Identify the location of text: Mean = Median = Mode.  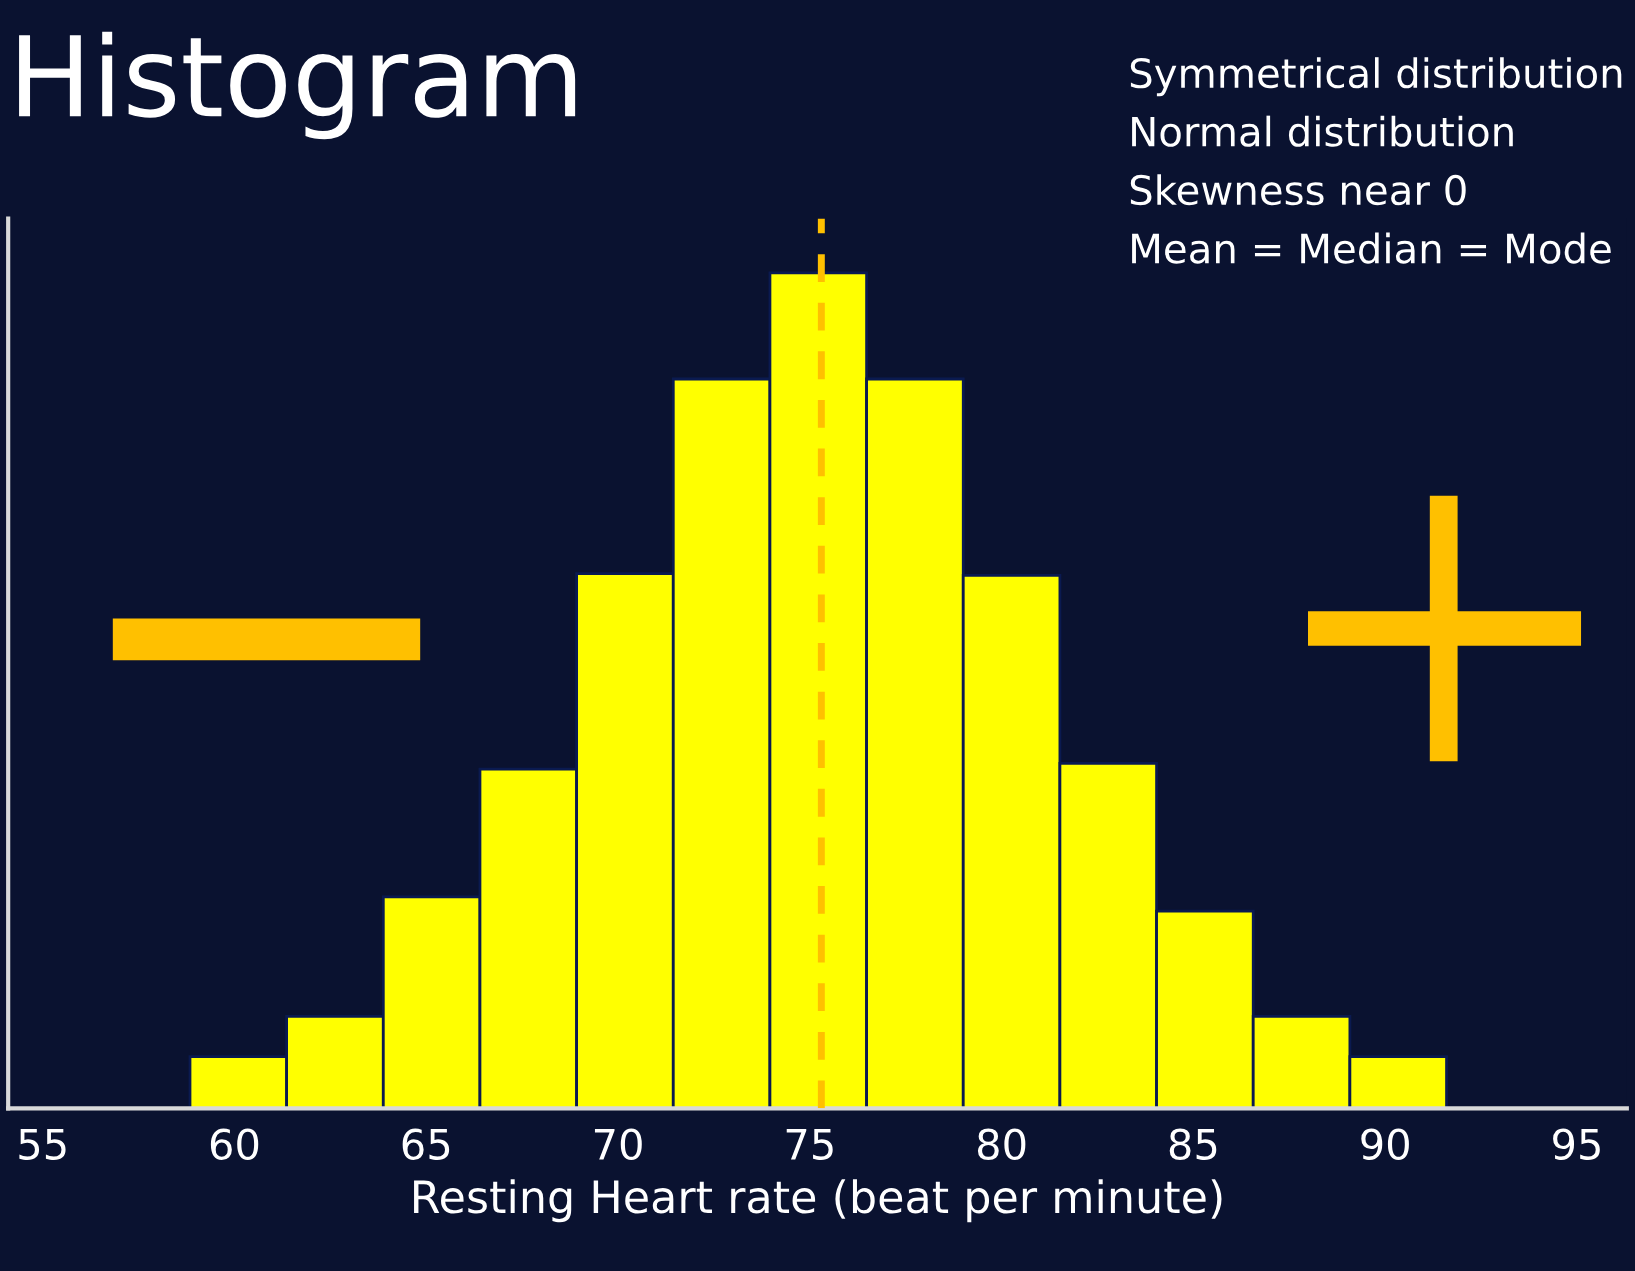
(1371, 248).